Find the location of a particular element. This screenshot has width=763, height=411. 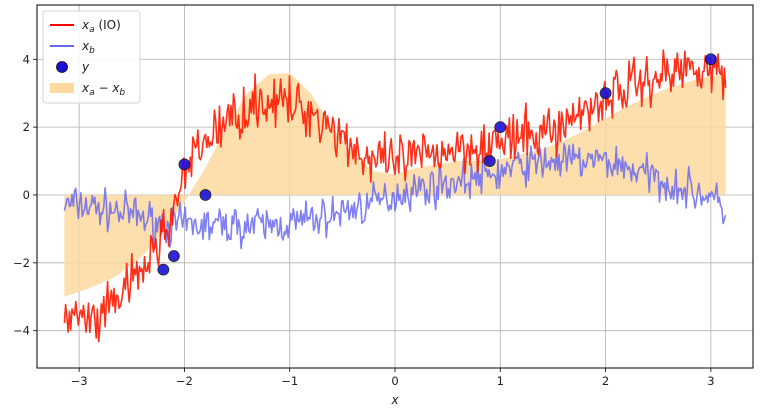

legend-label-xa: xa (IO) is located at coordinates (101, 26).